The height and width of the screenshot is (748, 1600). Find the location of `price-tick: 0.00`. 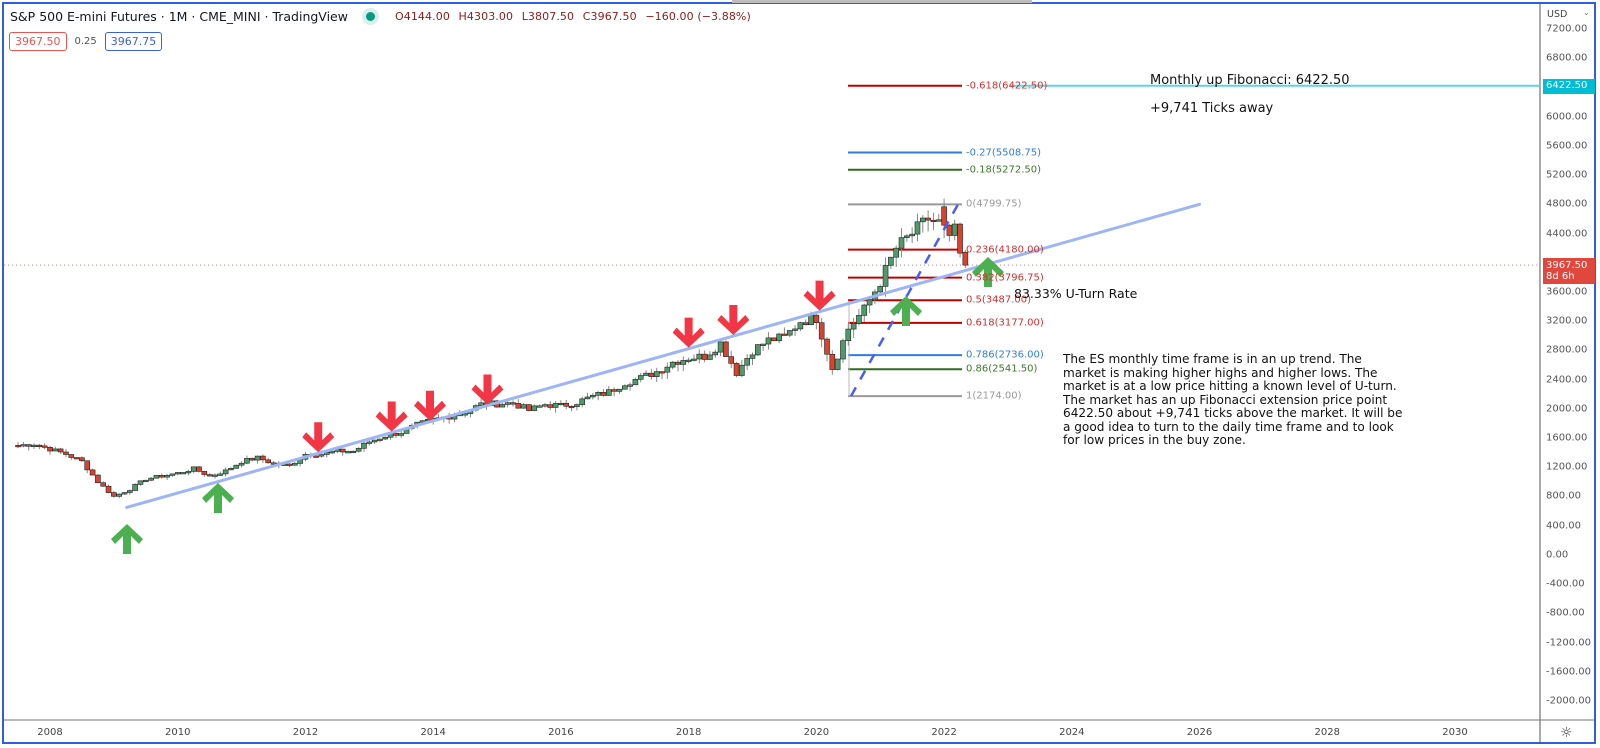

price-tick: 0.00 is located at coordinates (1557, 555).